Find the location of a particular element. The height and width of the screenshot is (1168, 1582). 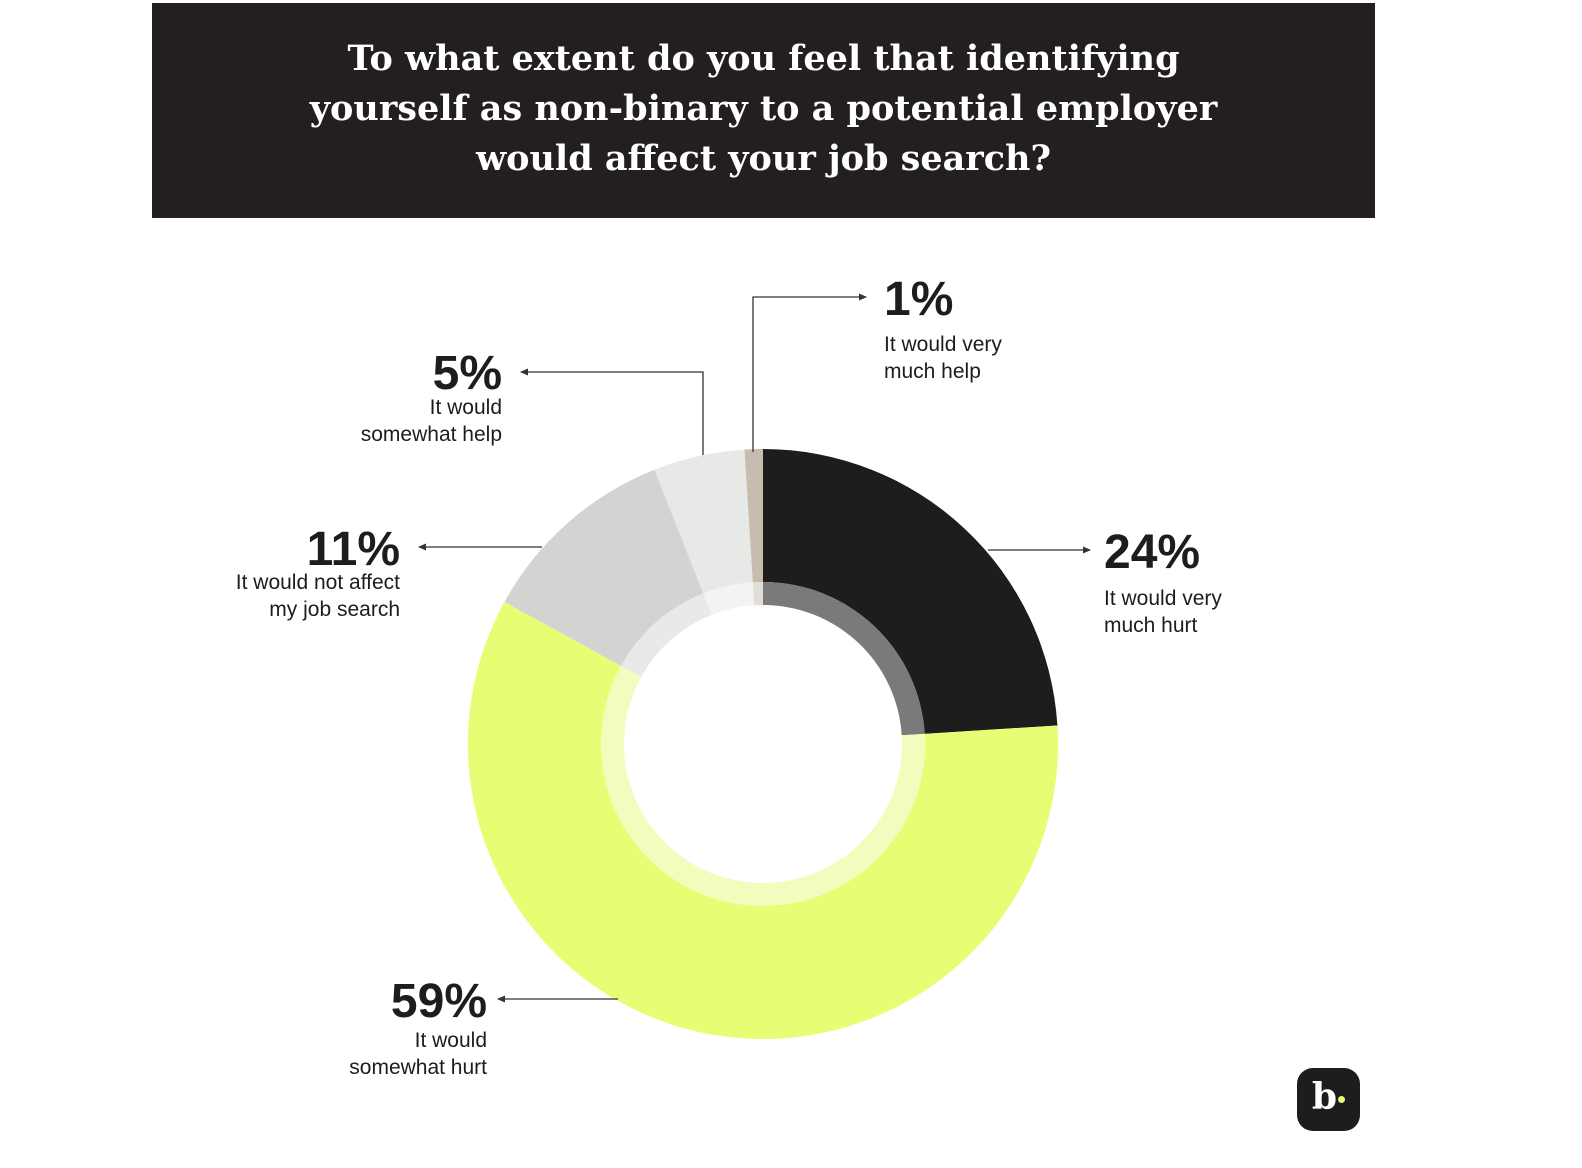

data-label-percent-it-would-very-much-hurt: 24% is located at coordinates (1152, 552).